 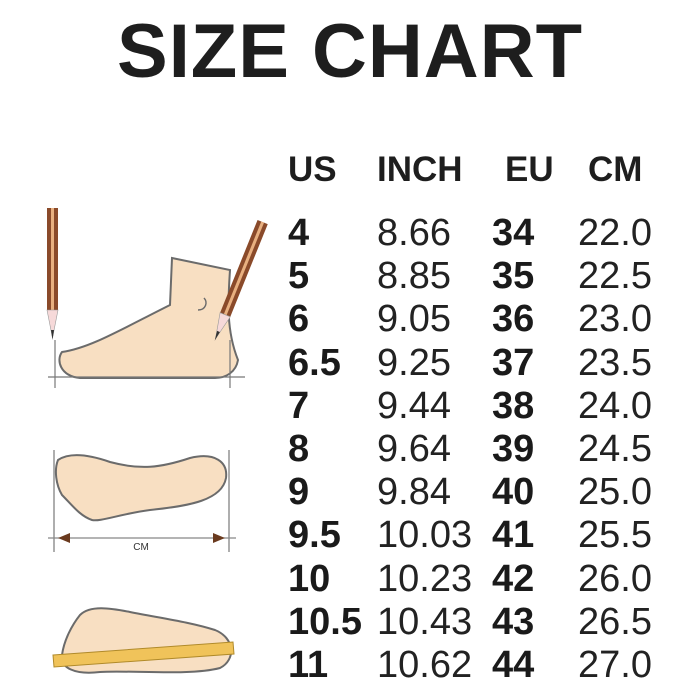 What do you see at coordinates (309, 578) in the screenshot?
I see `cell-us: 10` at bounding box center [309, 578].